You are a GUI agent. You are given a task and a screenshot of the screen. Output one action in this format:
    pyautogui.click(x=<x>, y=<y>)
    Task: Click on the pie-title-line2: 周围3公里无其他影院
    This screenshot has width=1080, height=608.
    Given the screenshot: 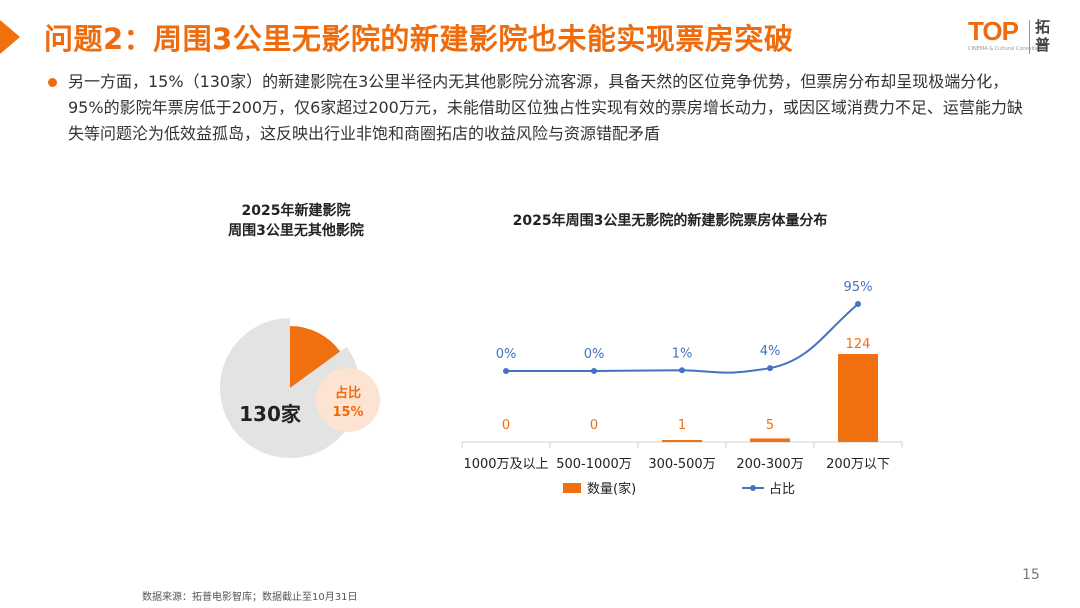 What is the action you would take?
    pyautogui.click(x=296, y=231)
    